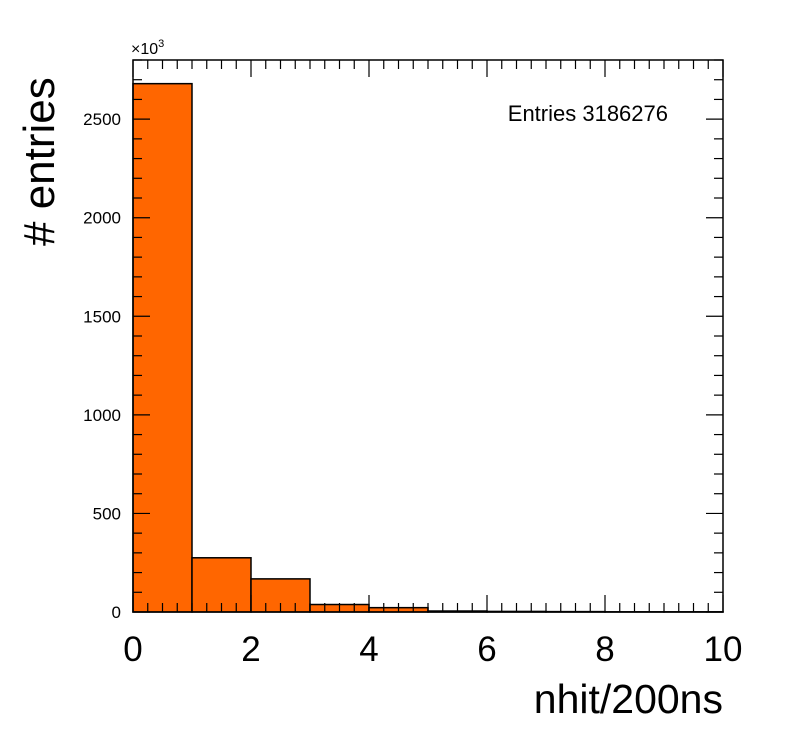  What do you see at coordinates (588, 113) in the screenshot?
I see `entries-stat: Entries 3186276` at bounding box center [588, 113].